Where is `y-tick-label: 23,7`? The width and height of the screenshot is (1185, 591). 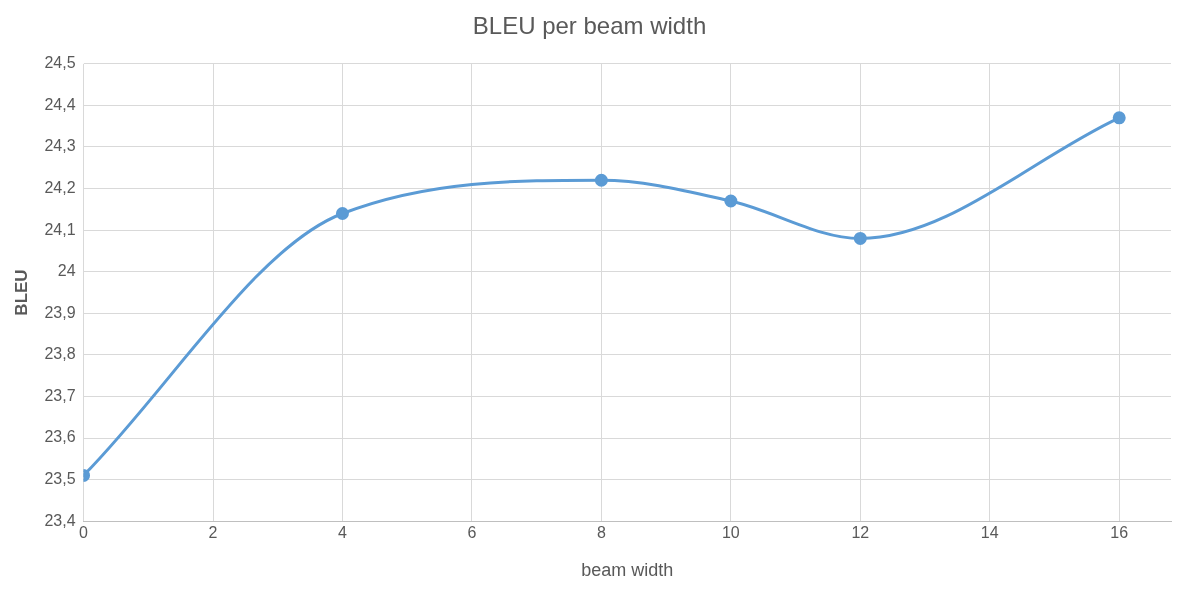 y-tick-label: 23,7 is located at coordinates (60, 395).